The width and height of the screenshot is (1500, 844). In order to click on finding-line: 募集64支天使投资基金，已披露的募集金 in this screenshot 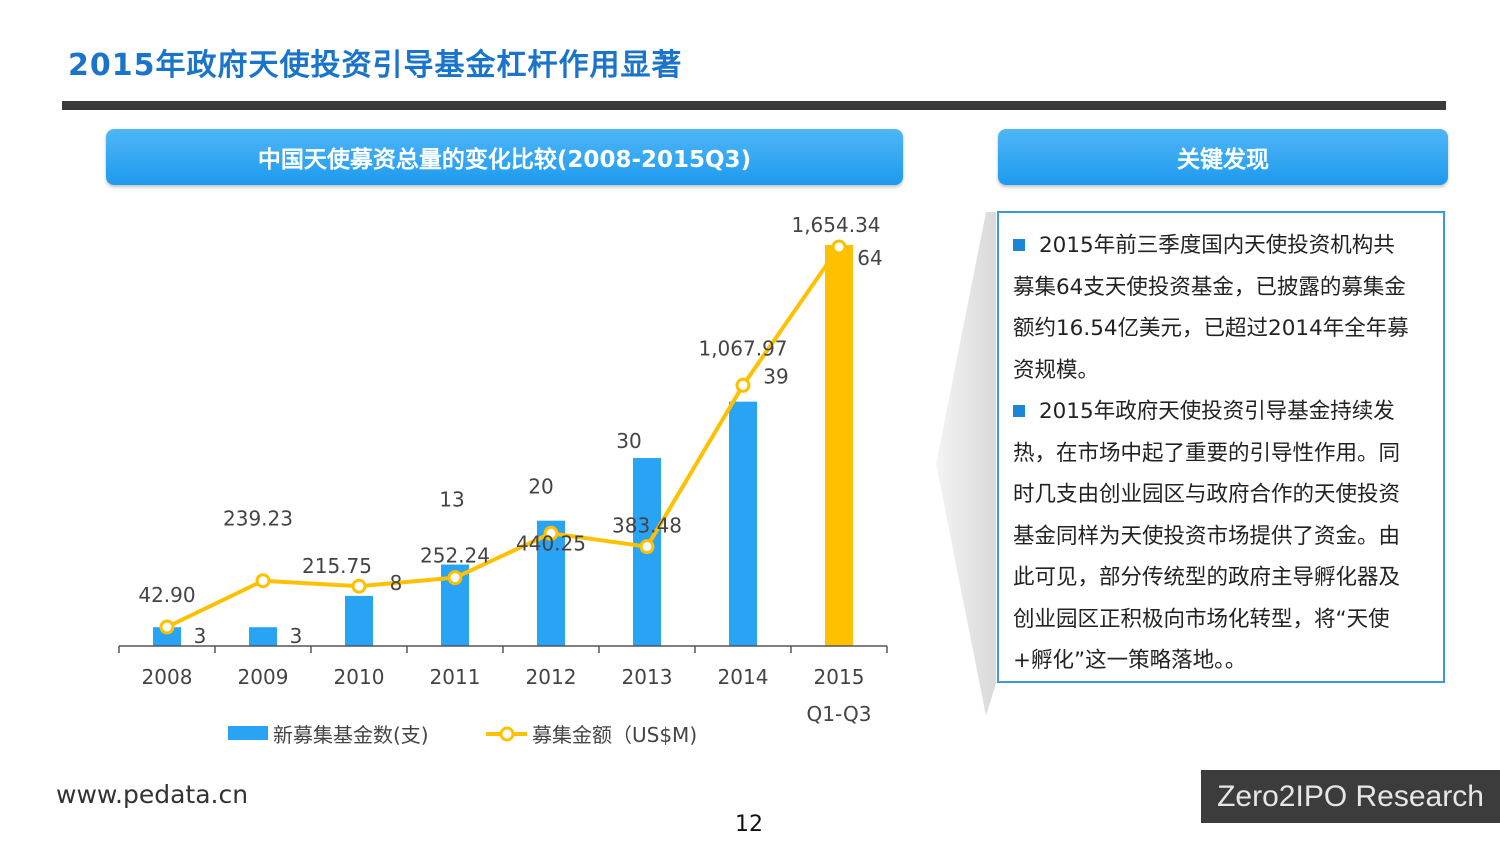, I will do `click(1223, 288)`.